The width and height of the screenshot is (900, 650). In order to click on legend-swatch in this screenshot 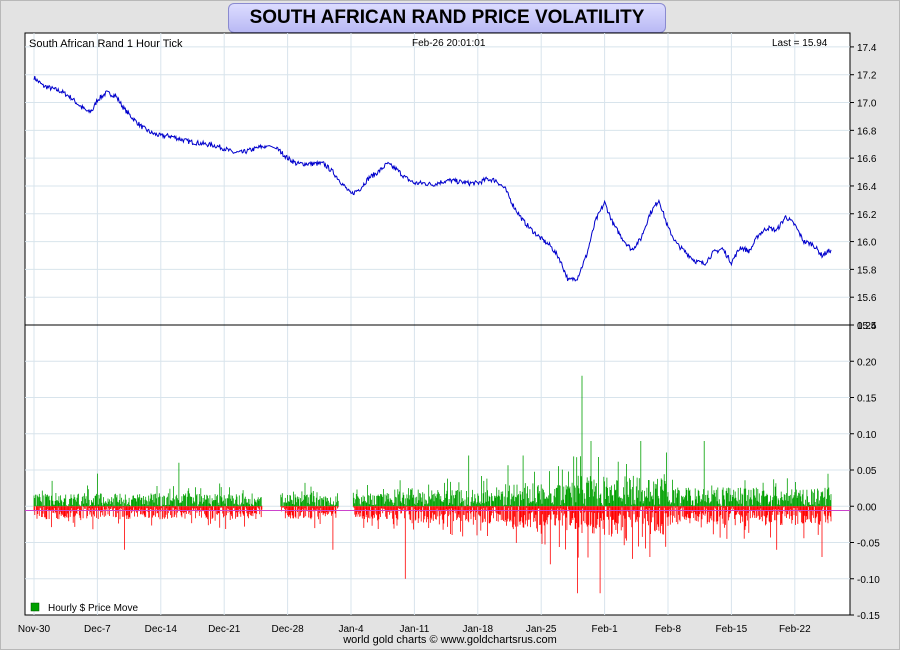, I will do `click(35, 607)`.